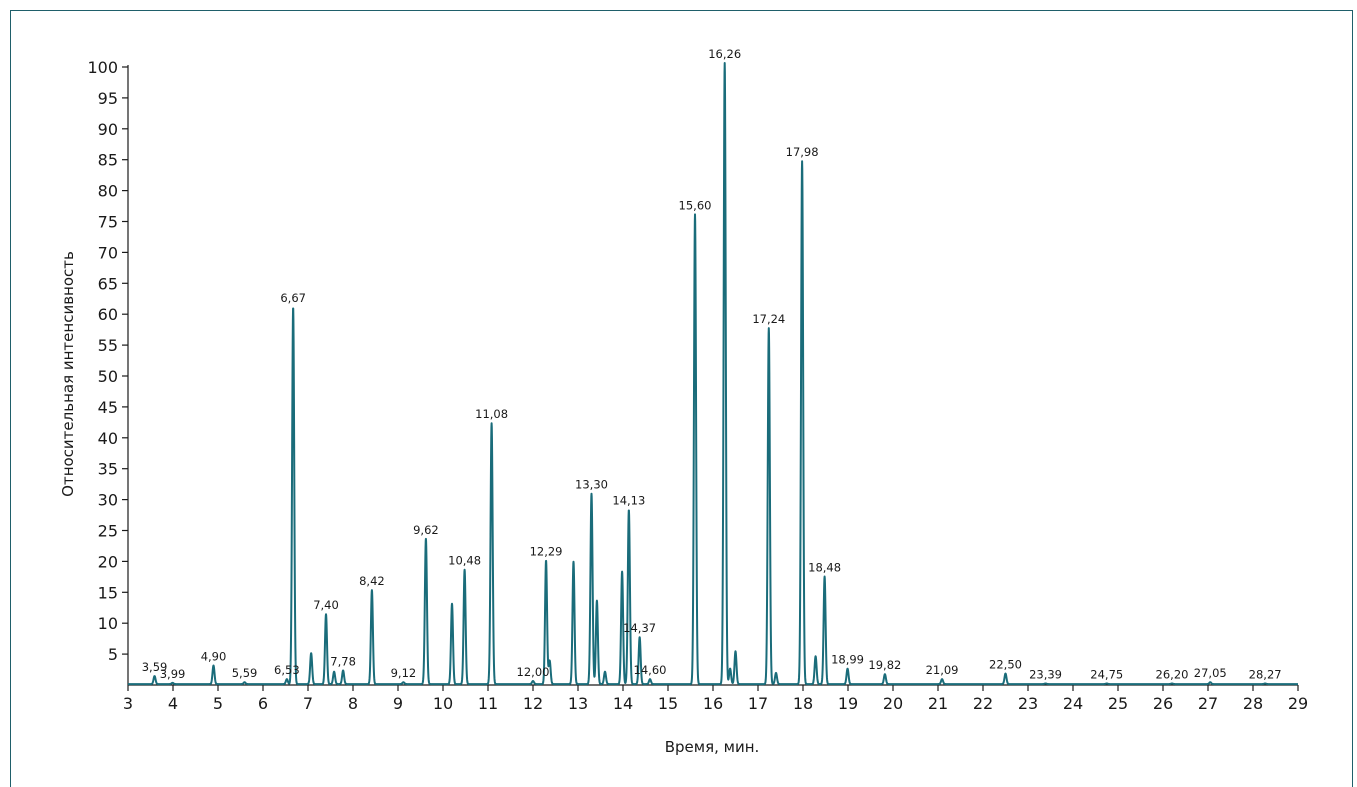 Image resolution: width=1357 pixels, height=787 pixels. Describe the element at coordinates (628, 501) in the screenshot. I see `peak-label: 14,13` at that location.